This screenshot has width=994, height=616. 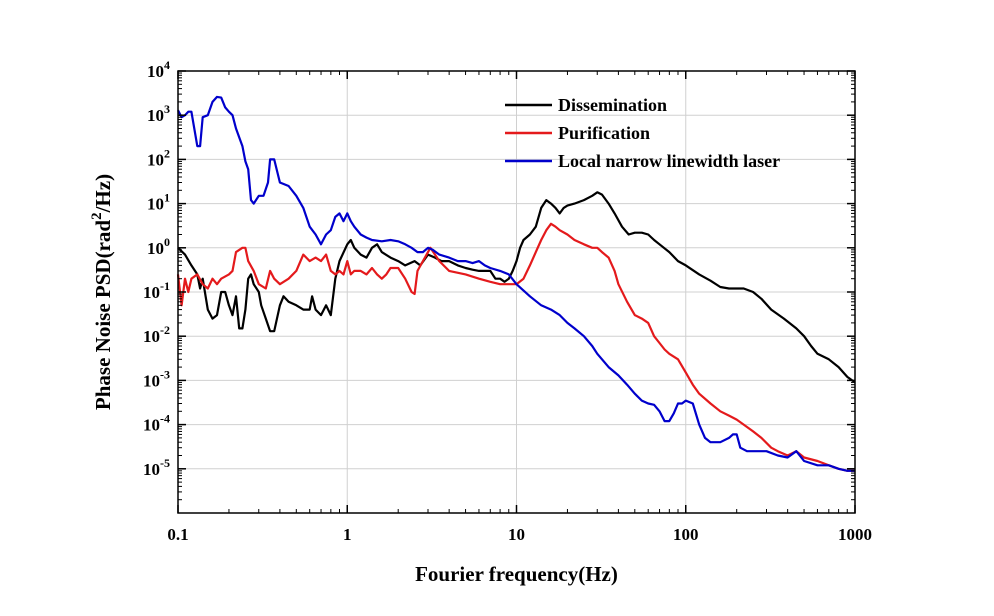 What do you see at coordinates (177, 534) in the screenshot?
I see `x-tick-label: 0.1` at bounding box center [177, 534].